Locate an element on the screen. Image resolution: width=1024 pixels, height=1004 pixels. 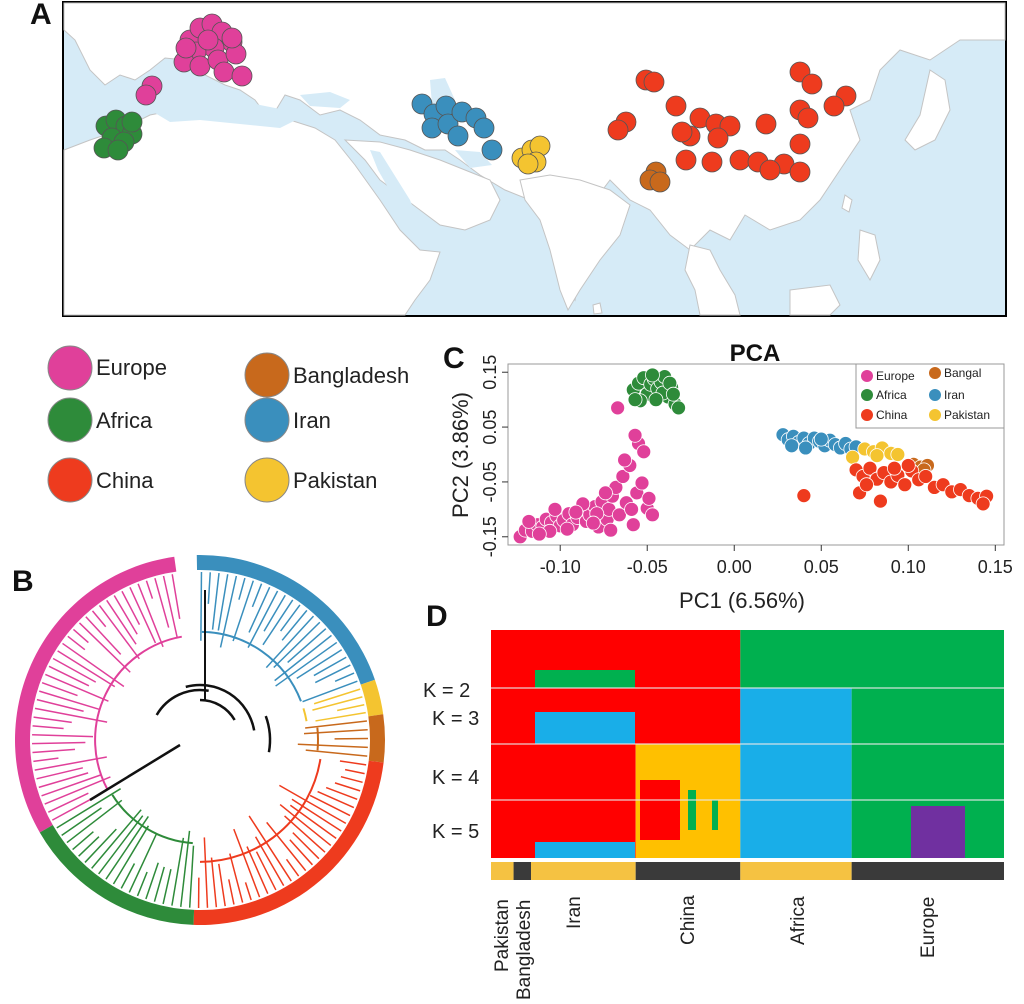
pop-label-china: China is located at coordinates (688, 920).